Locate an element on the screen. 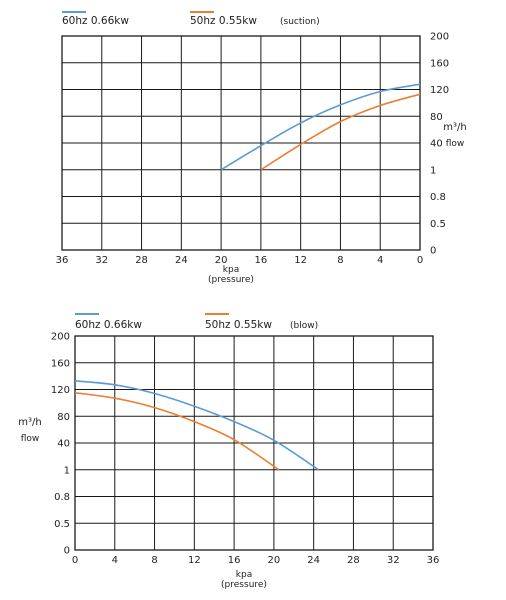 This screenshot has height=600, width=506. chart-note: (blow) is located at coordinates (304, 326).